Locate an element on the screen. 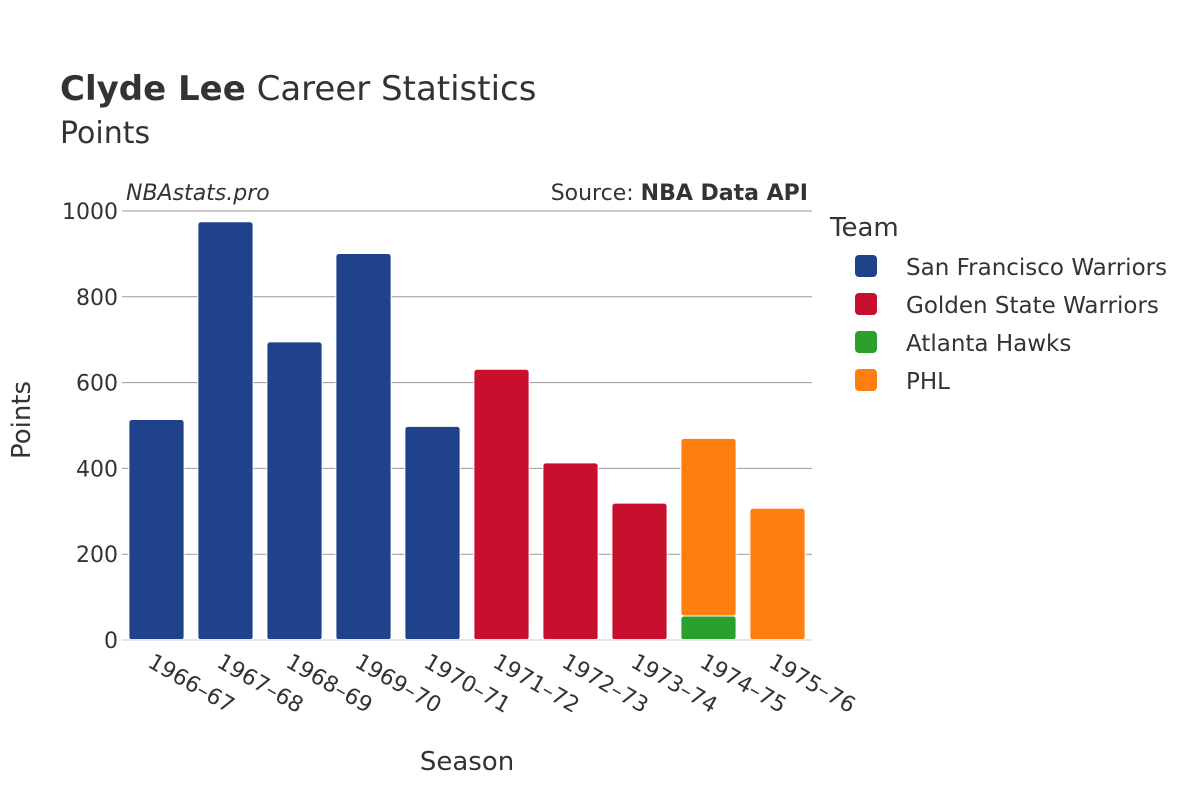 The image size is (1200, 800). legend-label: Golden State Warriors is located at coordinates (1032, 306).